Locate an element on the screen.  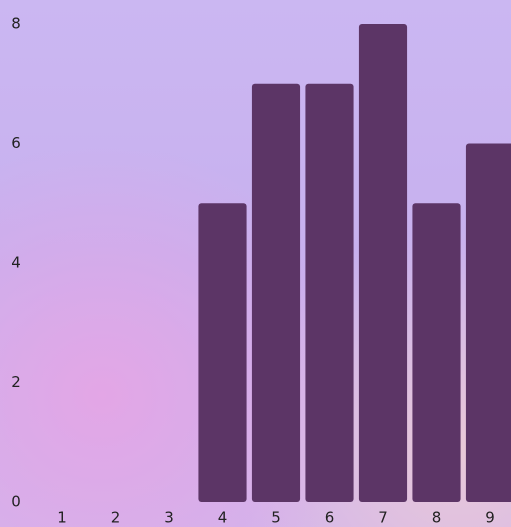
y-tick-label: 2 is located at coordinates (16, 382).